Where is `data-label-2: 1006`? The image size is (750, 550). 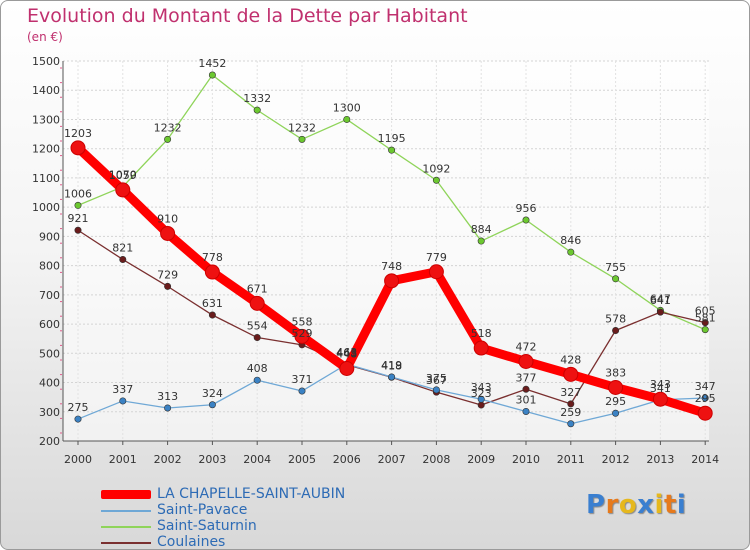 data-label-2: 1006 is located at coordinates (78, 193).